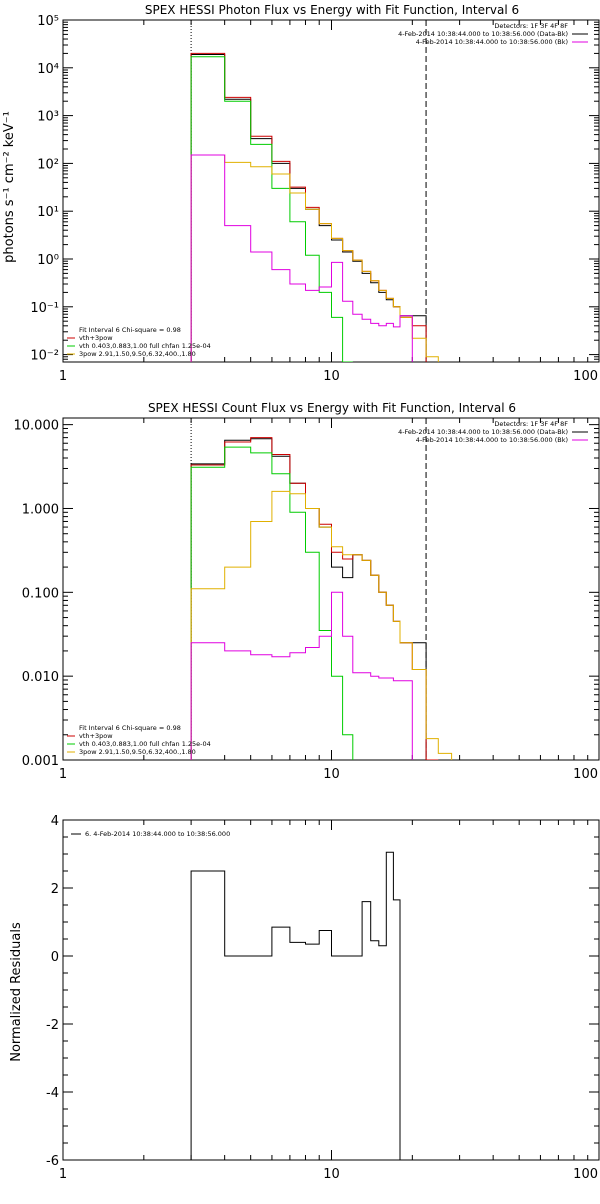  What do you see at coordinates (130, 728) in the screenshot?
I see `count-flux-legend-entry: Fit Interval 6 Chi-square = 0.98` at bounding box center [130, 728].